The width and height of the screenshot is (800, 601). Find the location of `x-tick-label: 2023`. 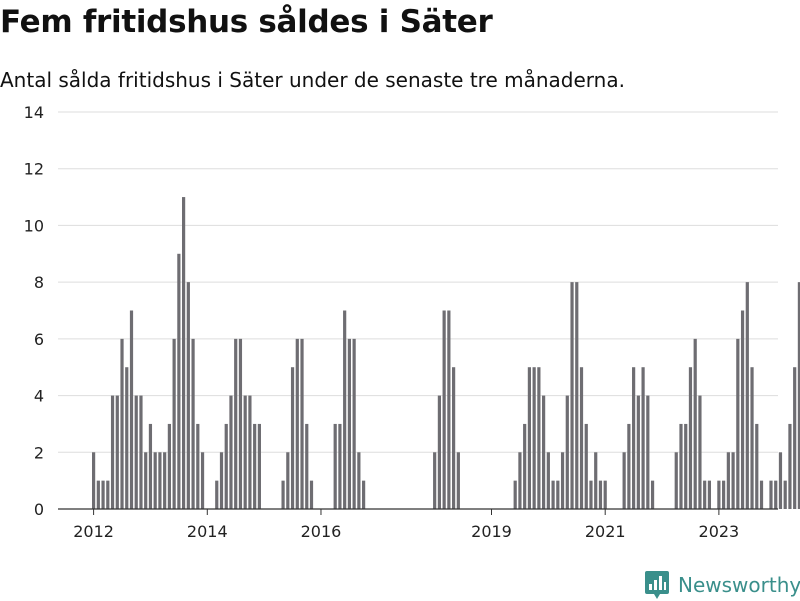

x-tick-label: 2023 is located at coordinates (719, 531).